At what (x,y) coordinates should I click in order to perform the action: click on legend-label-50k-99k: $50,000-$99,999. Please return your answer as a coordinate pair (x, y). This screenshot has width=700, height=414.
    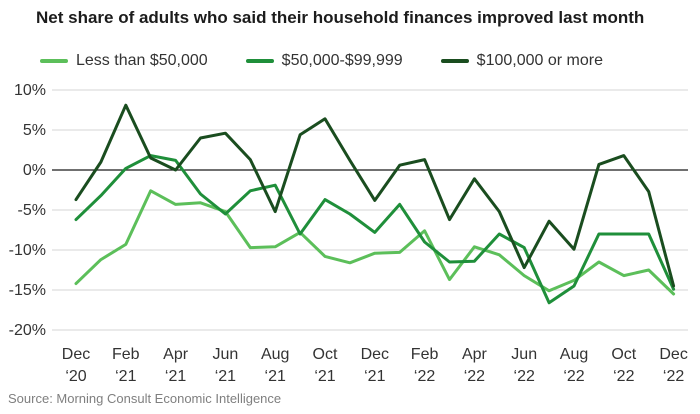
    Looking at the image, I should click on (342, 60).